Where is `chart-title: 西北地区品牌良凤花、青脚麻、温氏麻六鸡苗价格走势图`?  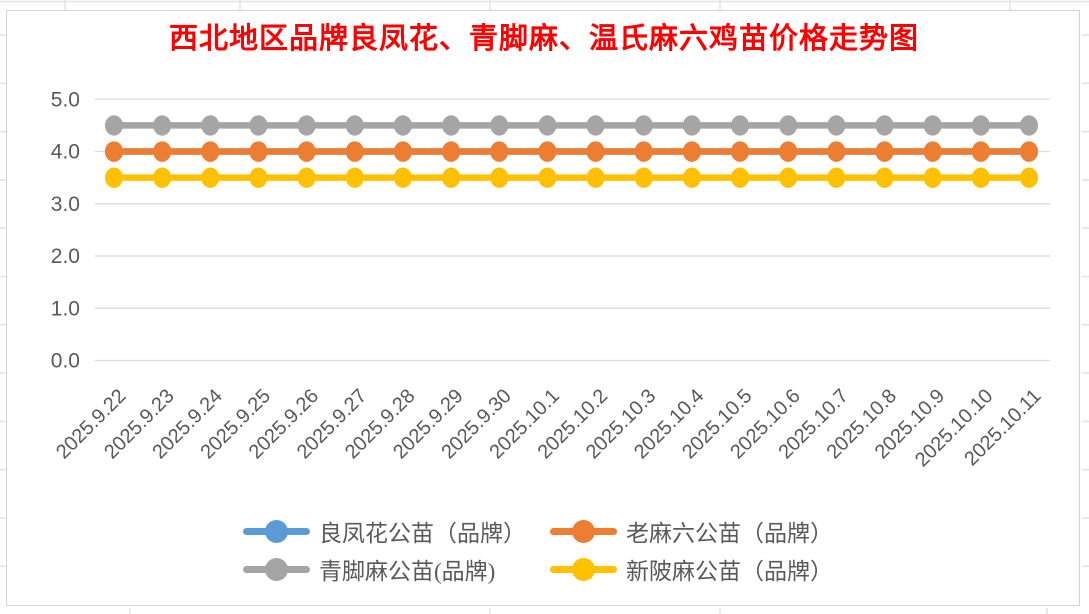
chart-title: 西北地区品牌良凤花、青脚麻、温氏麻六鸡苗价格走势图 is located at coordinates (543, 39).